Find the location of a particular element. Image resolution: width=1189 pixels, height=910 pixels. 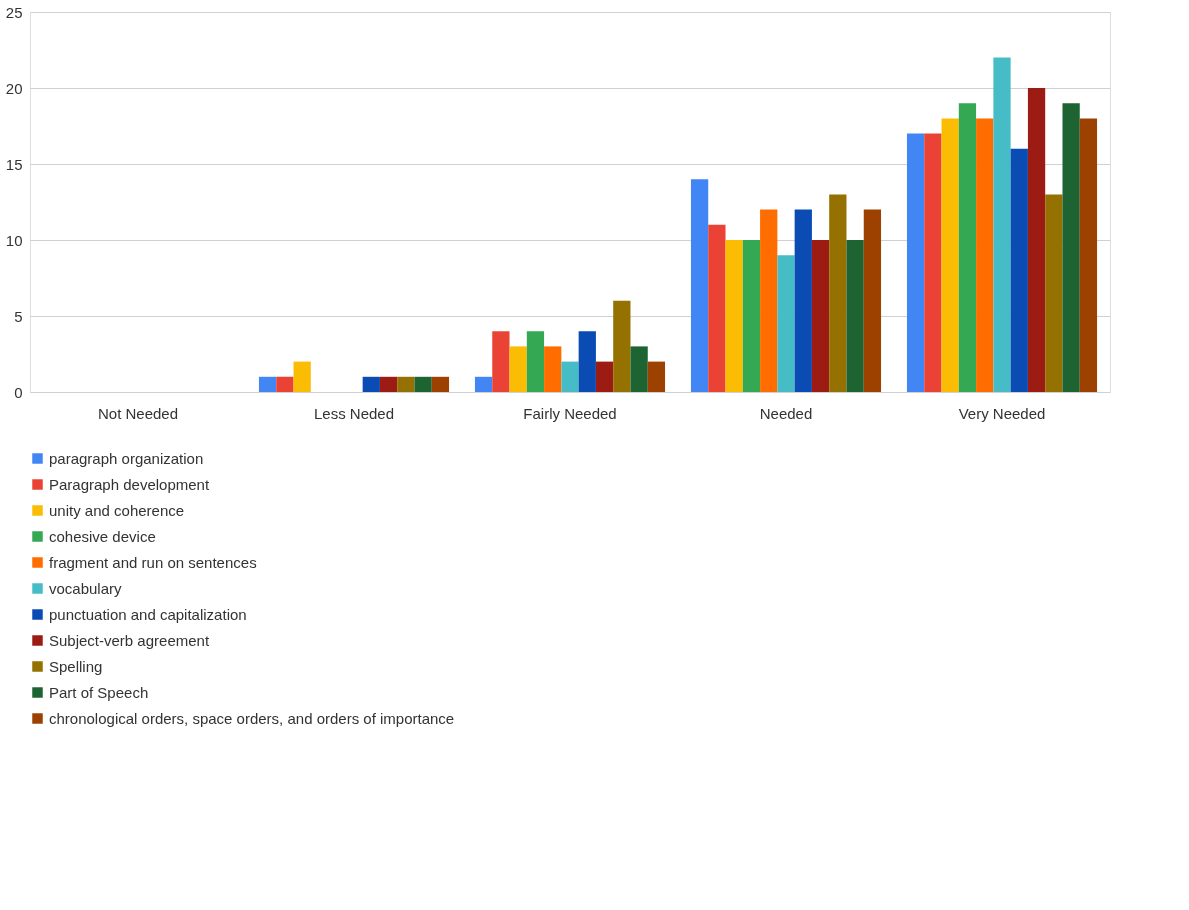

legend-label: vocabulary is located at coordinates (86, 588).